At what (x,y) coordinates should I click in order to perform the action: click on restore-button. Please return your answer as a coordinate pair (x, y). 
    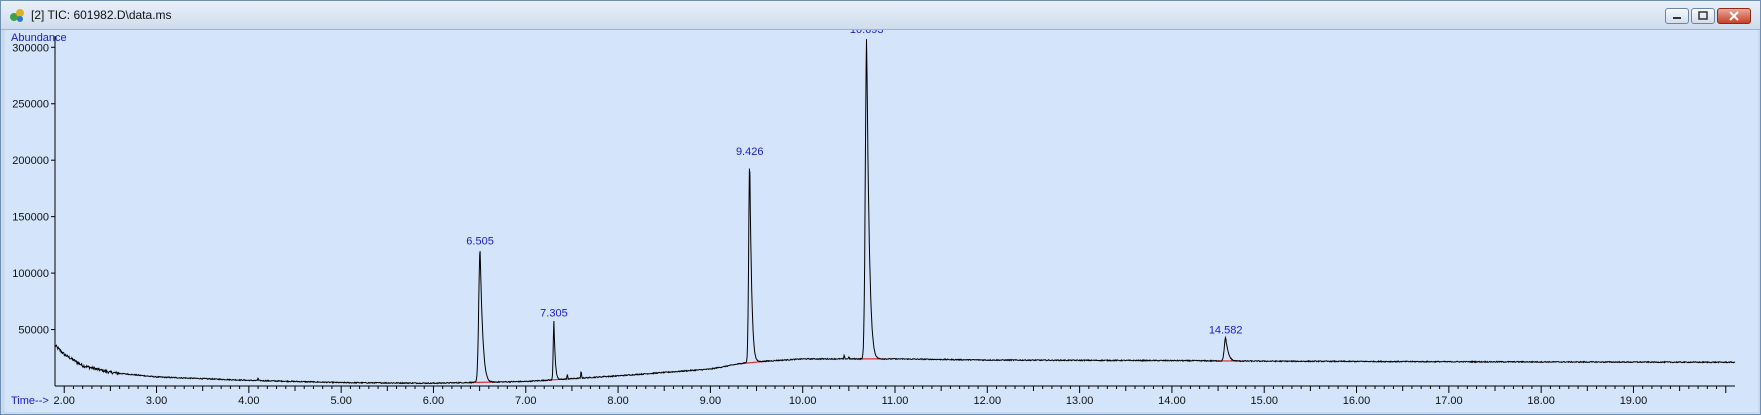
    Looking at the image, I should click on (1703, 16).